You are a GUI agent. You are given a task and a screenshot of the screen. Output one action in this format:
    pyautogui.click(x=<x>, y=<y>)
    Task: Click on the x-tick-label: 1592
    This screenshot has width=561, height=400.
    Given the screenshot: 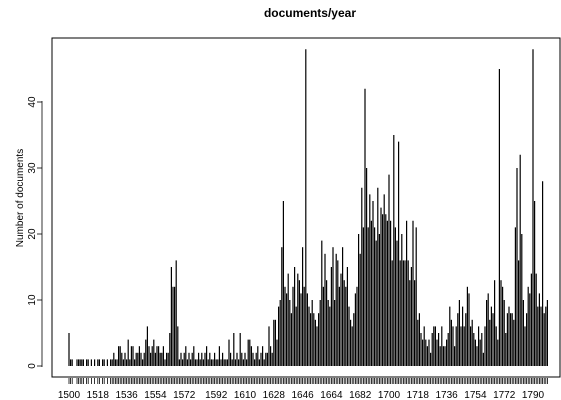 What is the action you would take?
    pyautogui.click(x=216, y=395)
    